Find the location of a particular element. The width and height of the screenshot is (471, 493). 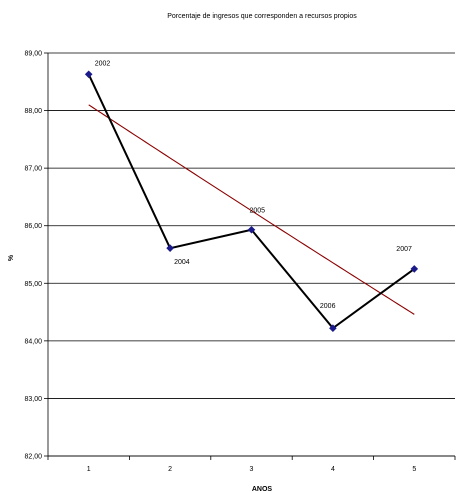

data-label: 2006 is located at coordinates (328, 306).